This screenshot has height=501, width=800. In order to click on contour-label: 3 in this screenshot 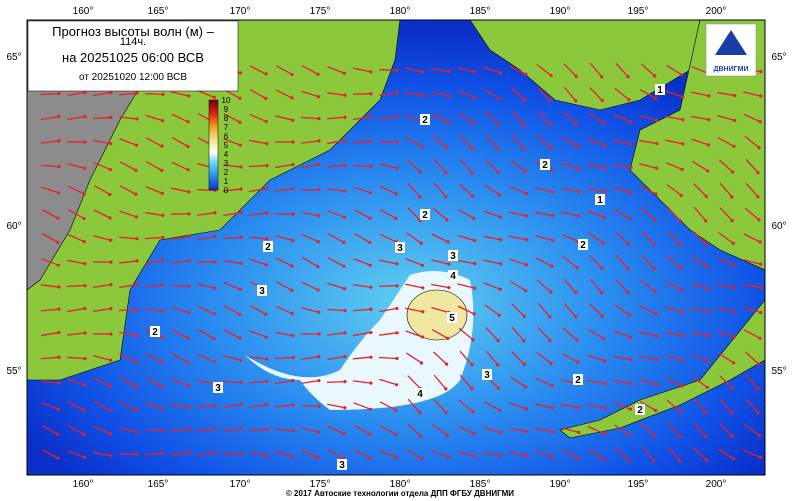, I will do `click(218, 388)`.